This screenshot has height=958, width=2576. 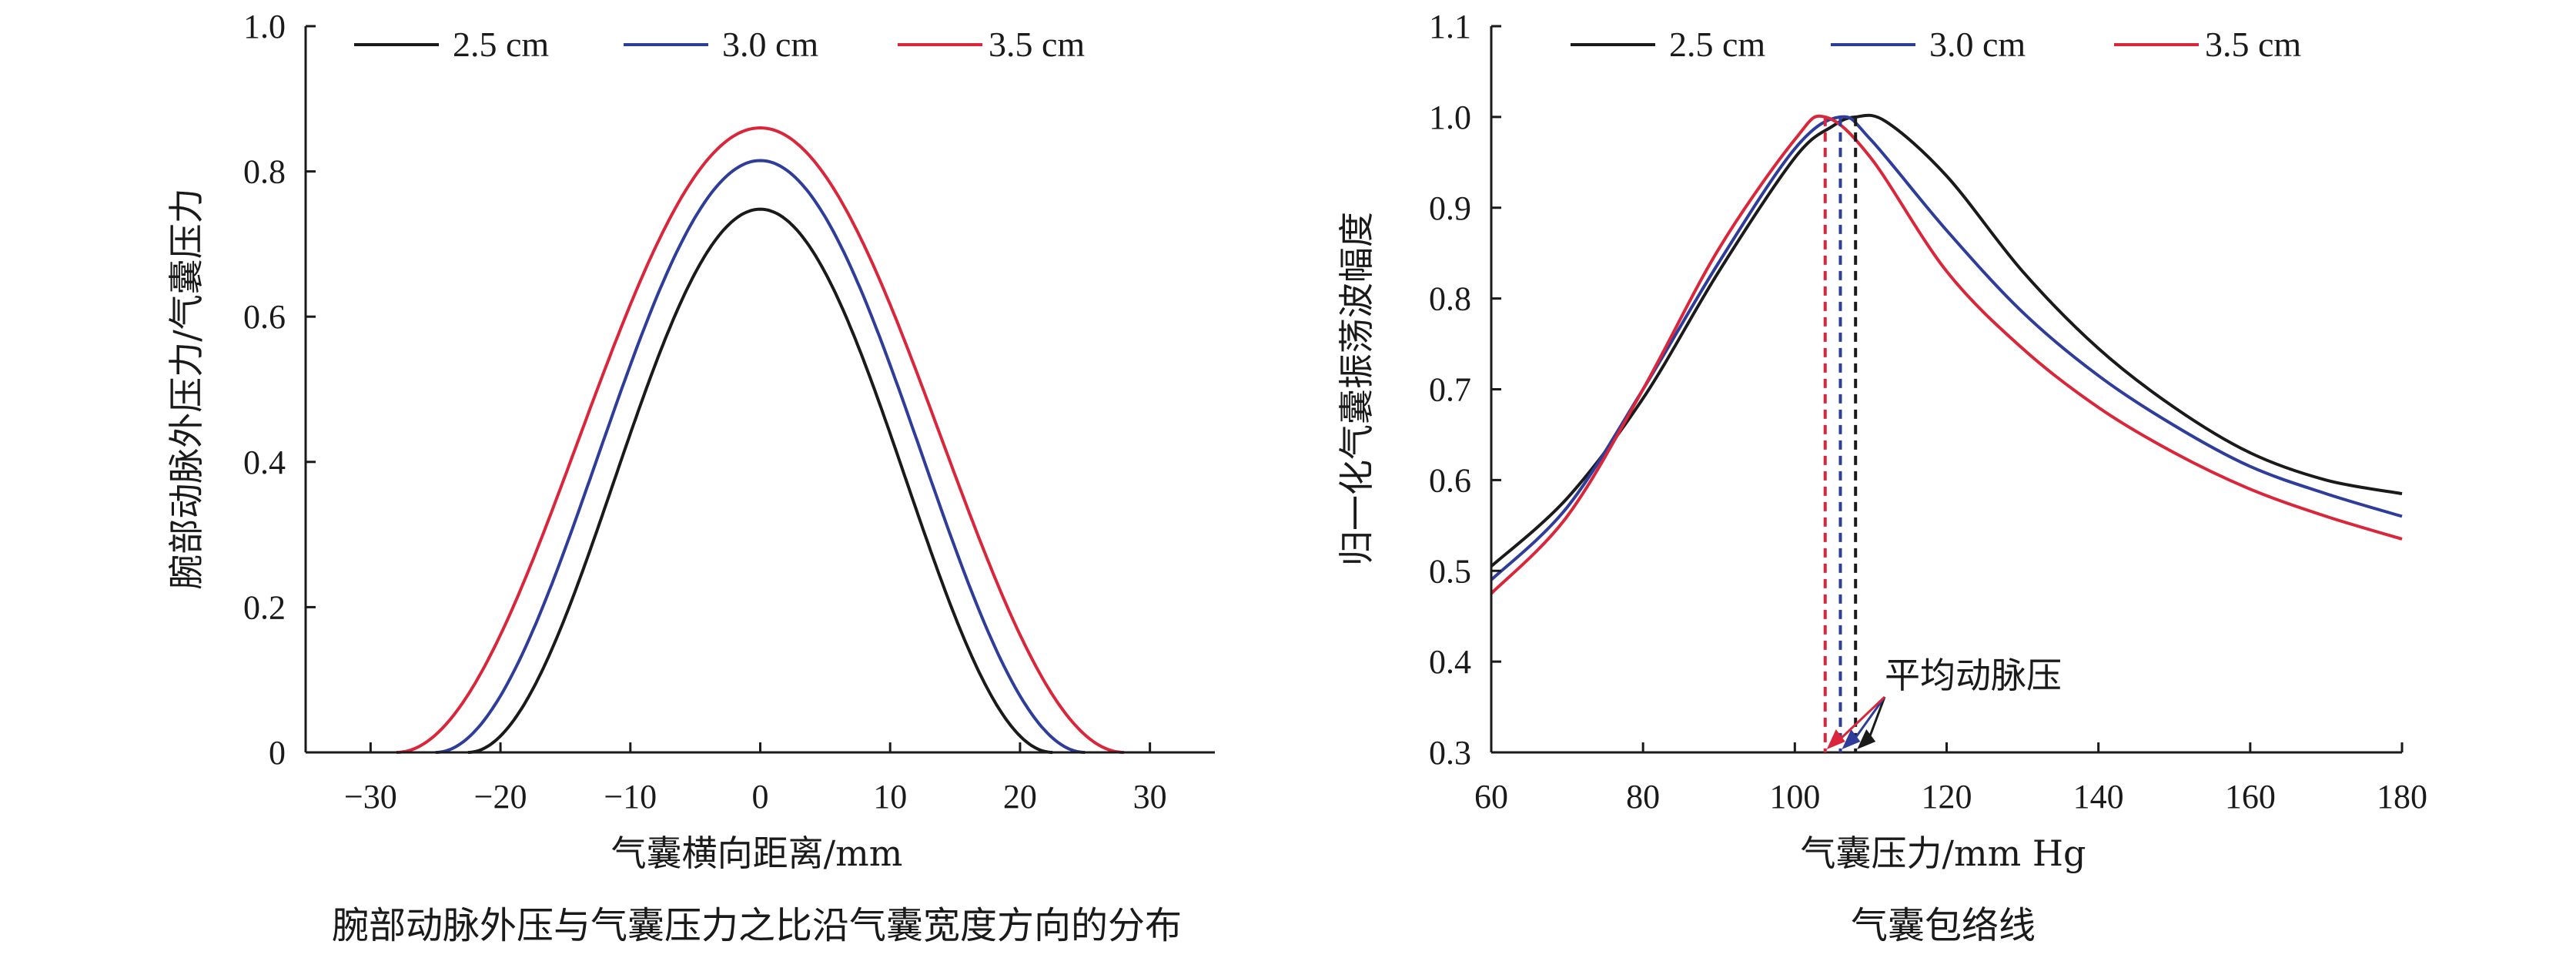 I want to click on x-tick-label: 80, so click(x=1643, y=797).